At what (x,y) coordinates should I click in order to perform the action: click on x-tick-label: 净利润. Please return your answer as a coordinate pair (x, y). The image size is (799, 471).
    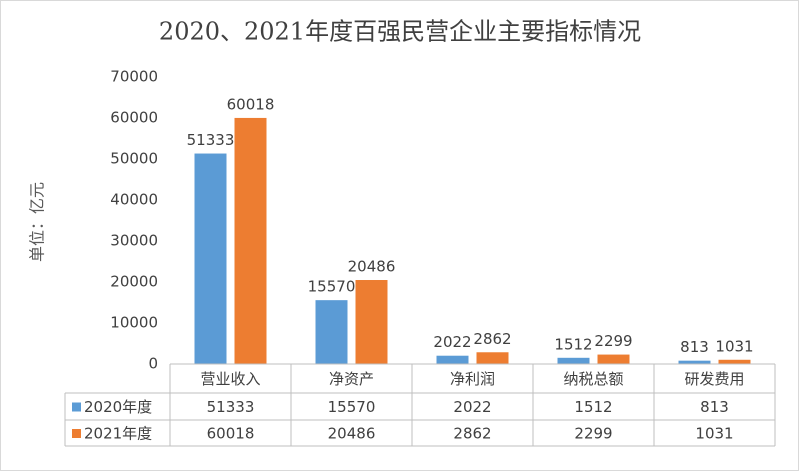
    Looking at the image, I should click on (472, 379).